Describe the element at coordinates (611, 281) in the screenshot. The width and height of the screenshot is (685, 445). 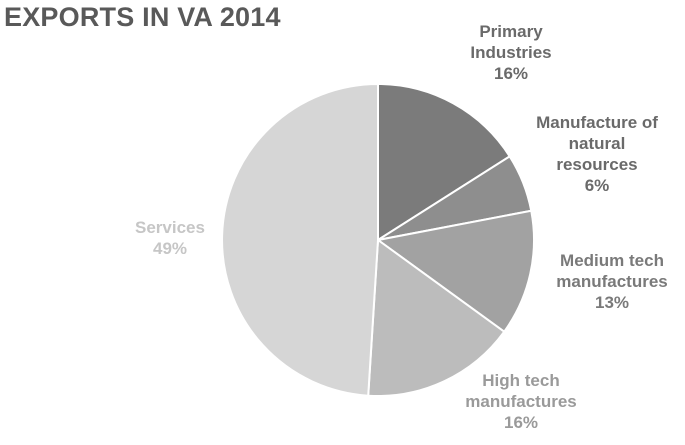
I see `slice-label-2: Medium tech manufactures 13%` at that location.